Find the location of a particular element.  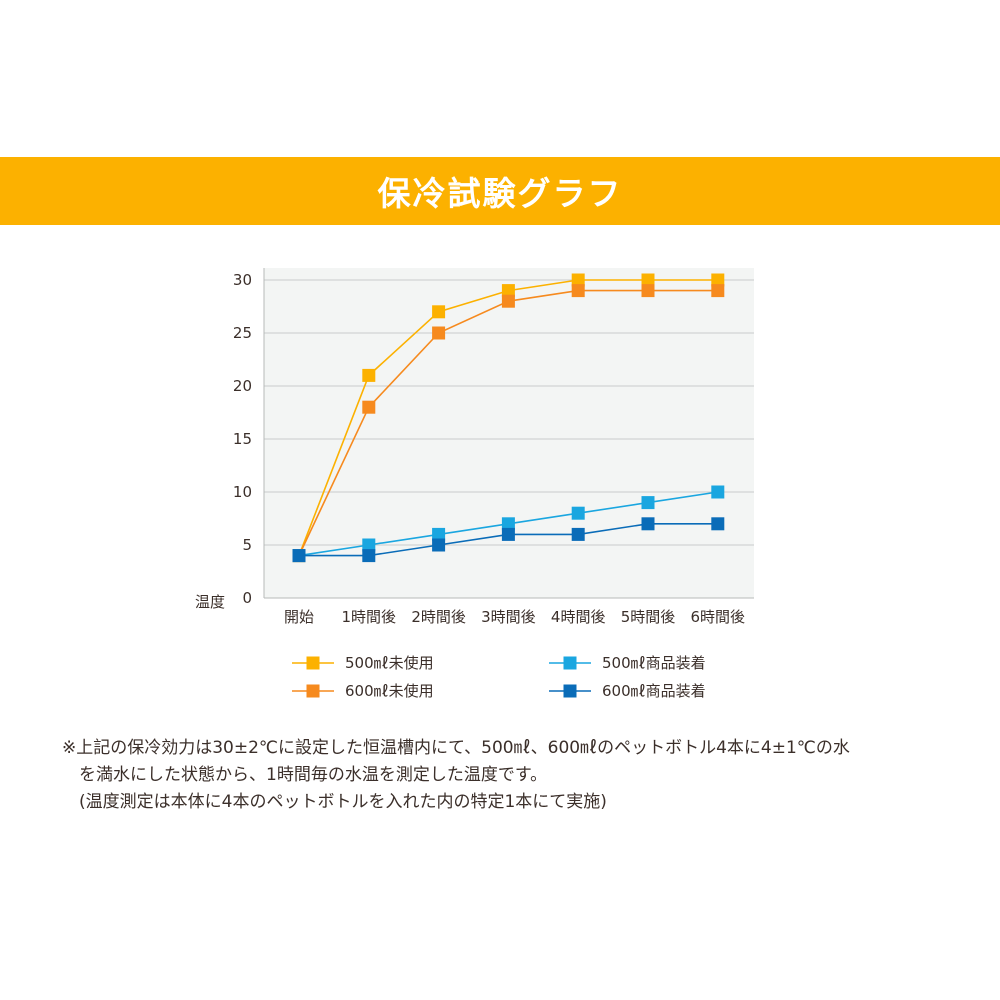

x-tick-label: 2時間後 is located at coordinates (438, 617).